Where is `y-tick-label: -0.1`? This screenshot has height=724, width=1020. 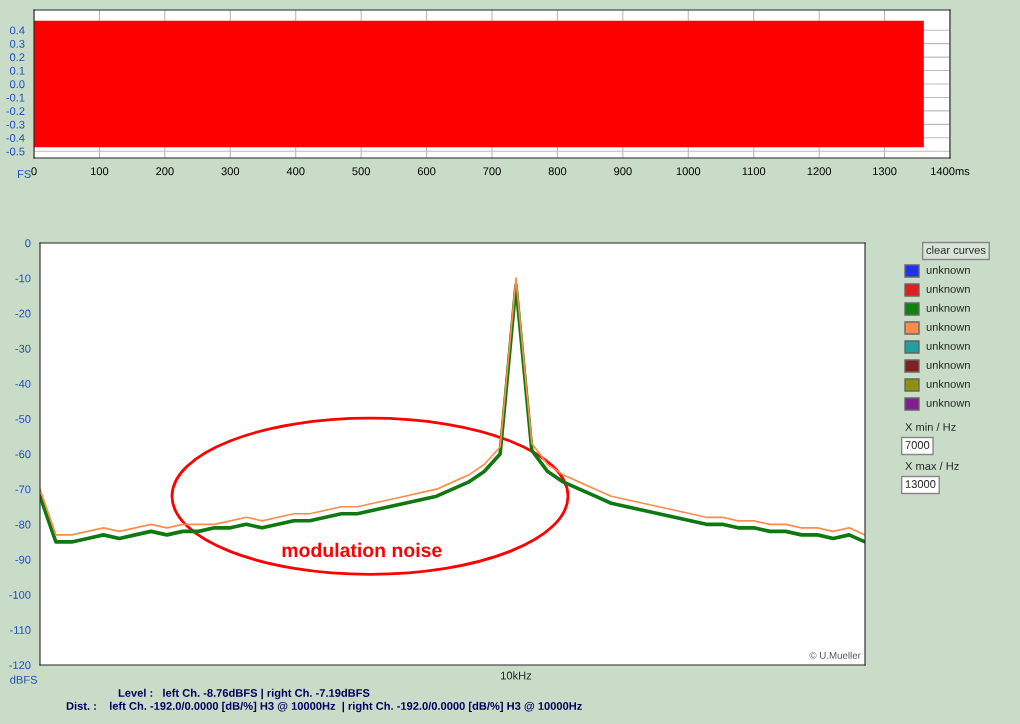 y-tick-label: -0.1 is located at coordinates (15, 97).